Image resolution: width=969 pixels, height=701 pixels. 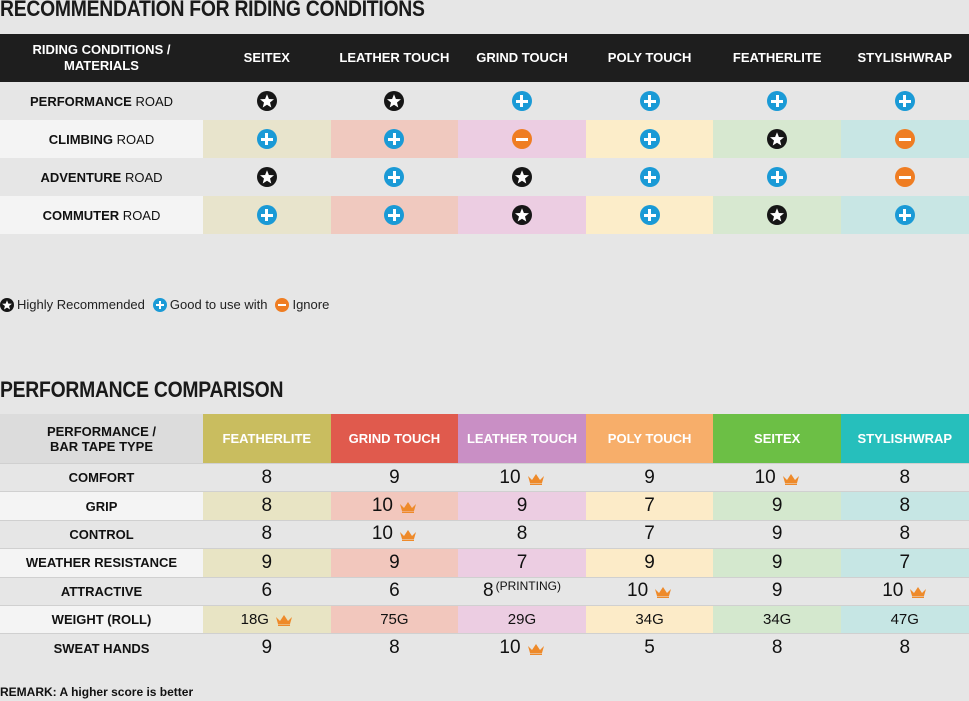 I want to click on row-label-bold: CLIMBING, so click(x=81, y=139).